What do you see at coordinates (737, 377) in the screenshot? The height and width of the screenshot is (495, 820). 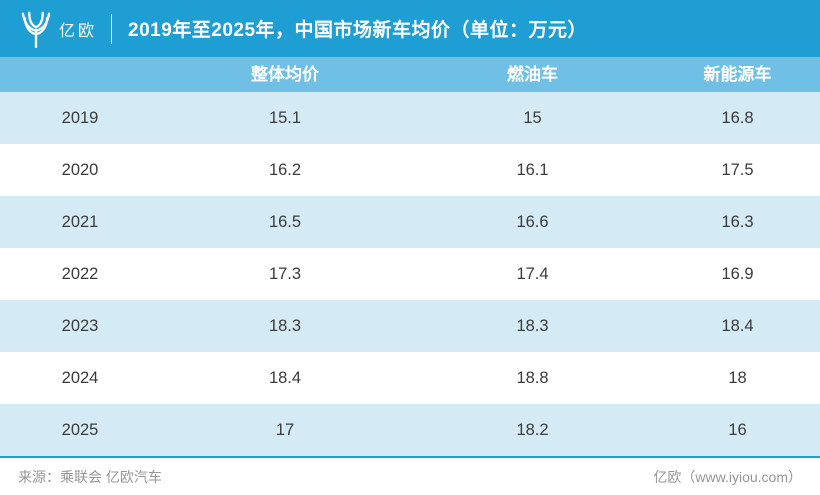 I see `nev-cell: 18` at bounding box center [737, 377].